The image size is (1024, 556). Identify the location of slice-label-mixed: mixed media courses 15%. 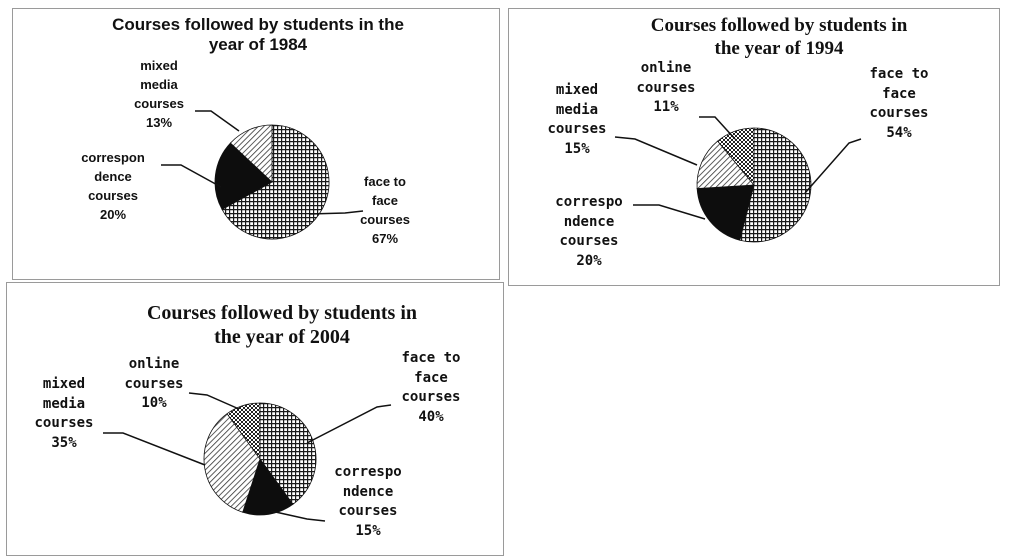
(577, 120).